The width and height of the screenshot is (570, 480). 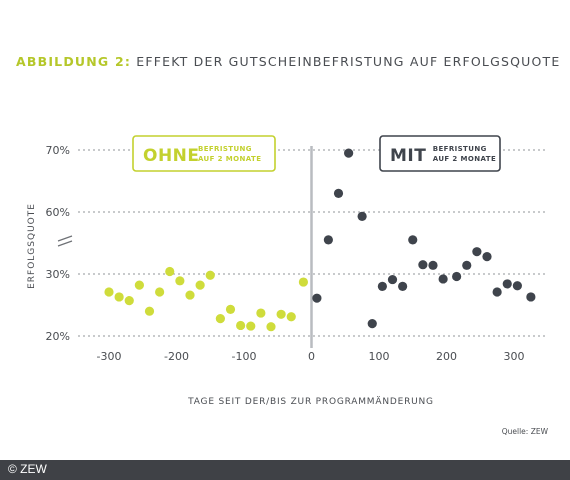 I want to click on group-badge-title: OHNE, so click(x=171, y=156).